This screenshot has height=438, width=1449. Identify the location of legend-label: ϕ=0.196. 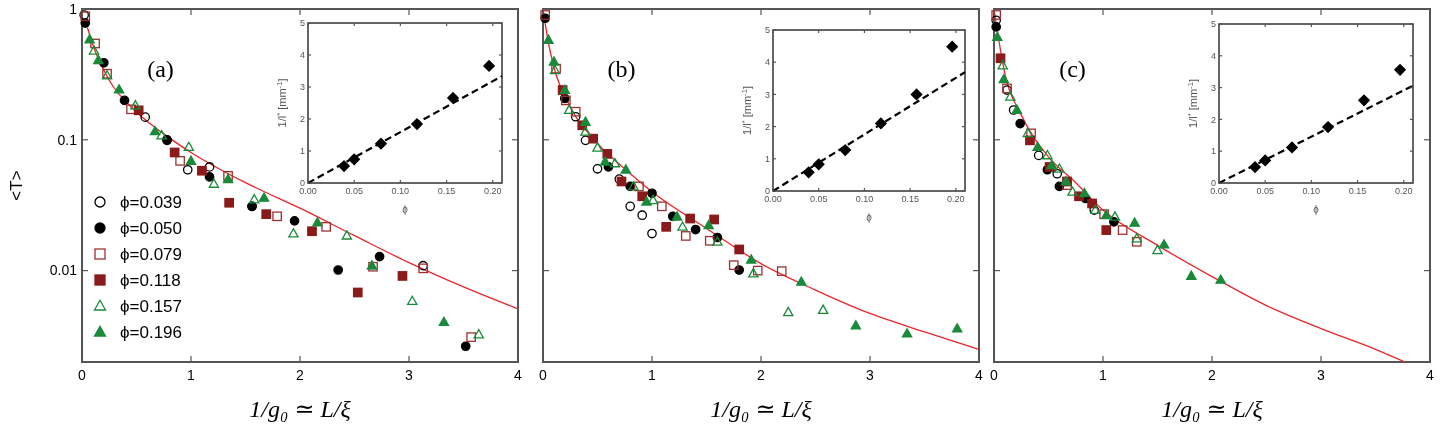
(151, 332).